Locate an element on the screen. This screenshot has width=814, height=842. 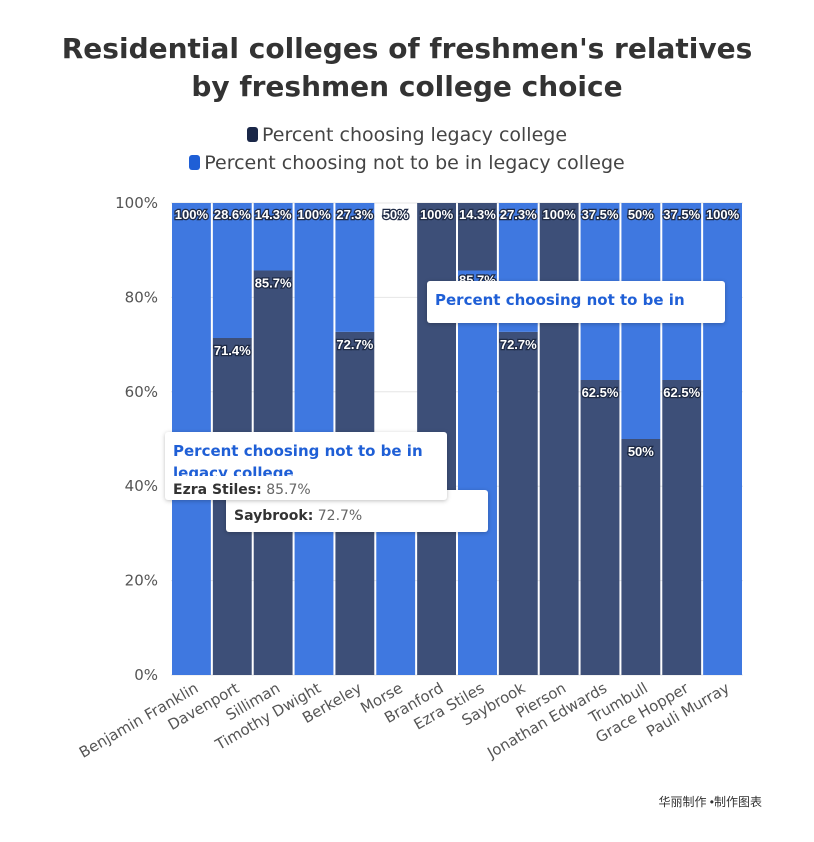
tooltip-label-ezra: Ezra Stiles: is located at coordinates (217, 490).